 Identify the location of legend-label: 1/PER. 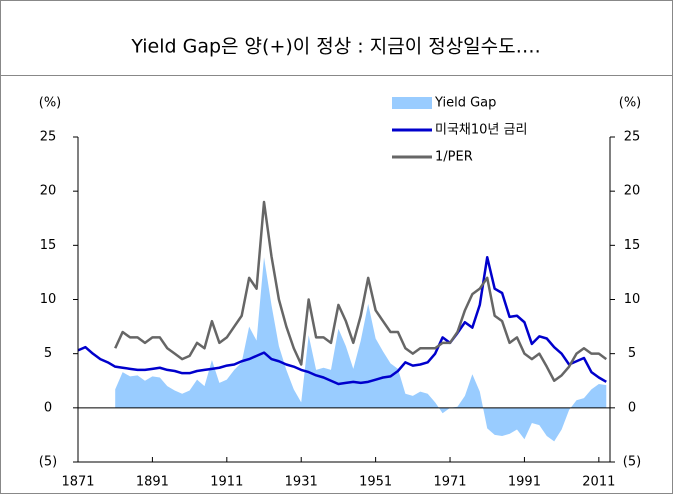
(454, 157).